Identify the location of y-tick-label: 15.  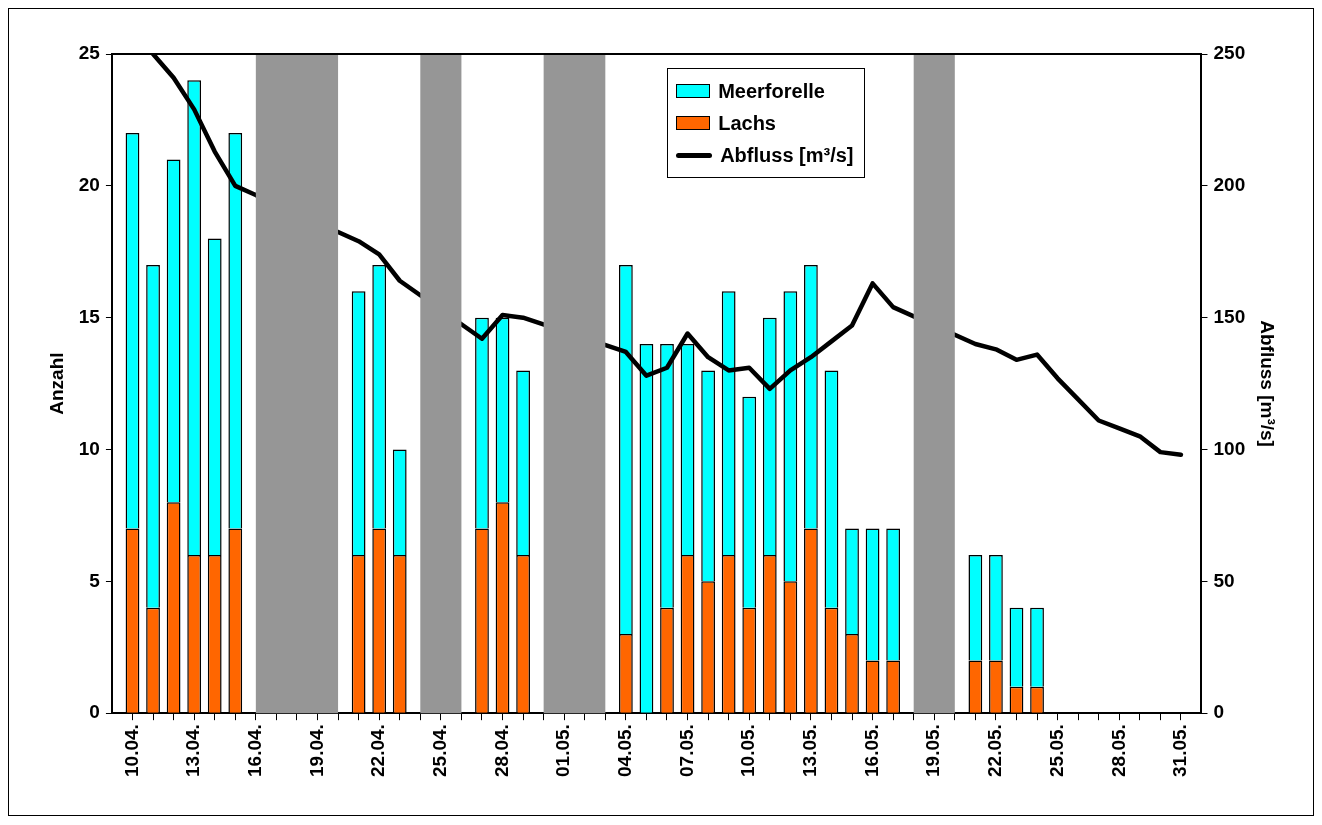
(89, 316).